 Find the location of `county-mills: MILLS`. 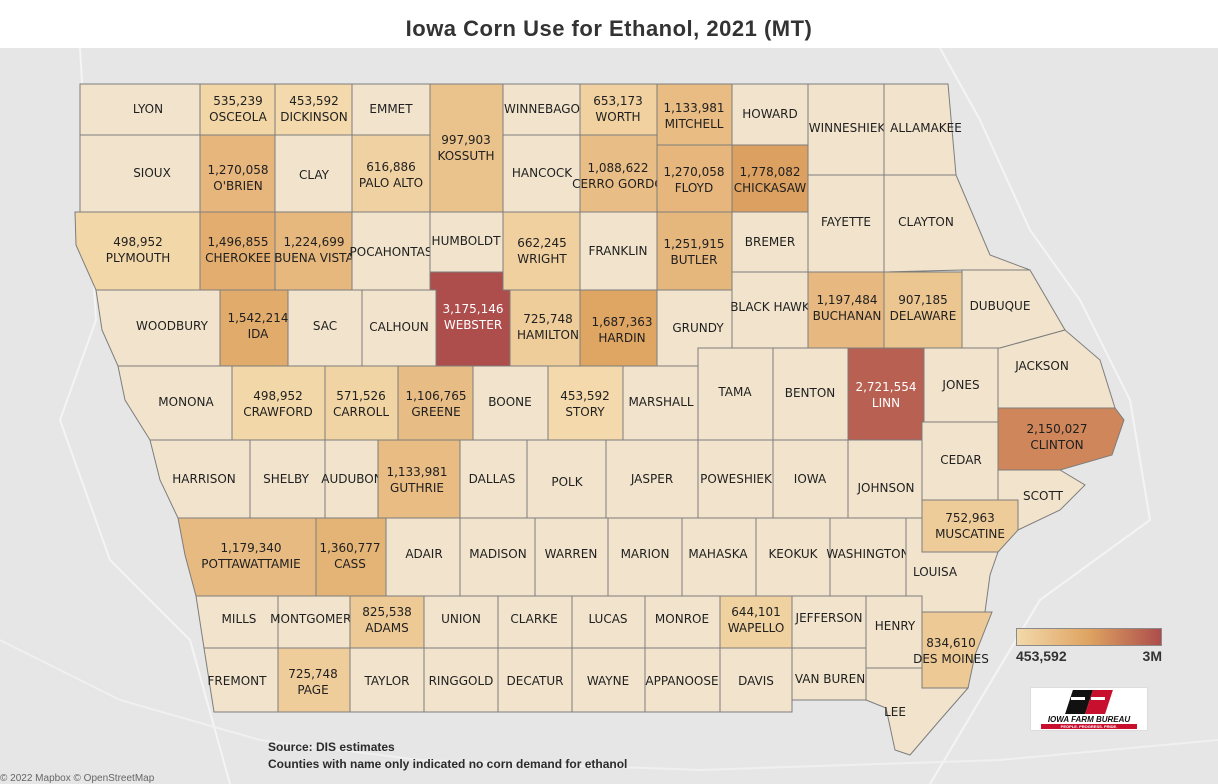

county-mills: MILLS is located at coordinates (237, 622).